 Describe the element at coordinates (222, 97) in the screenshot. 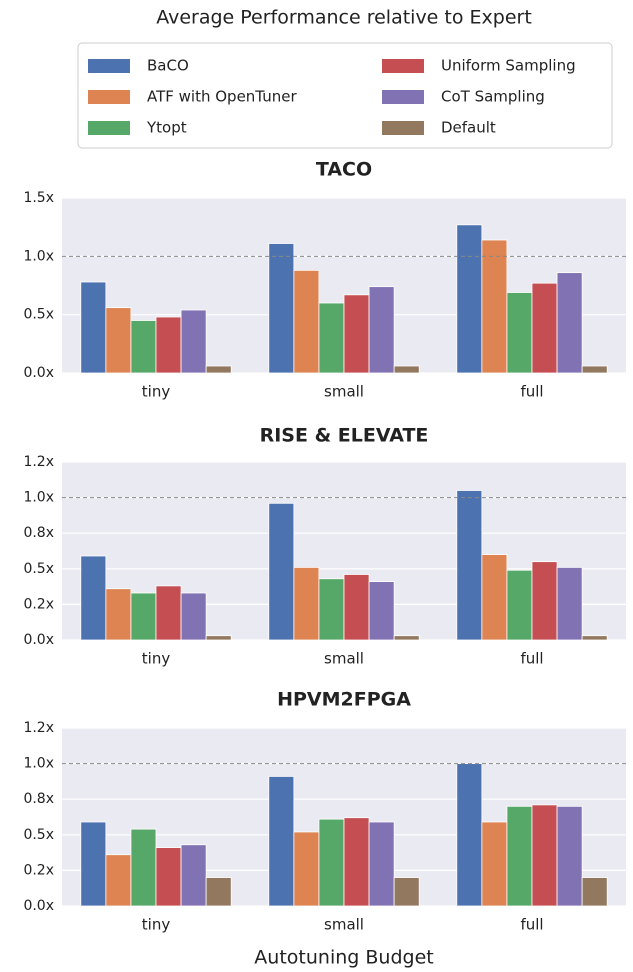

I see `legend-label: ATF with OpenTuner` at that location.